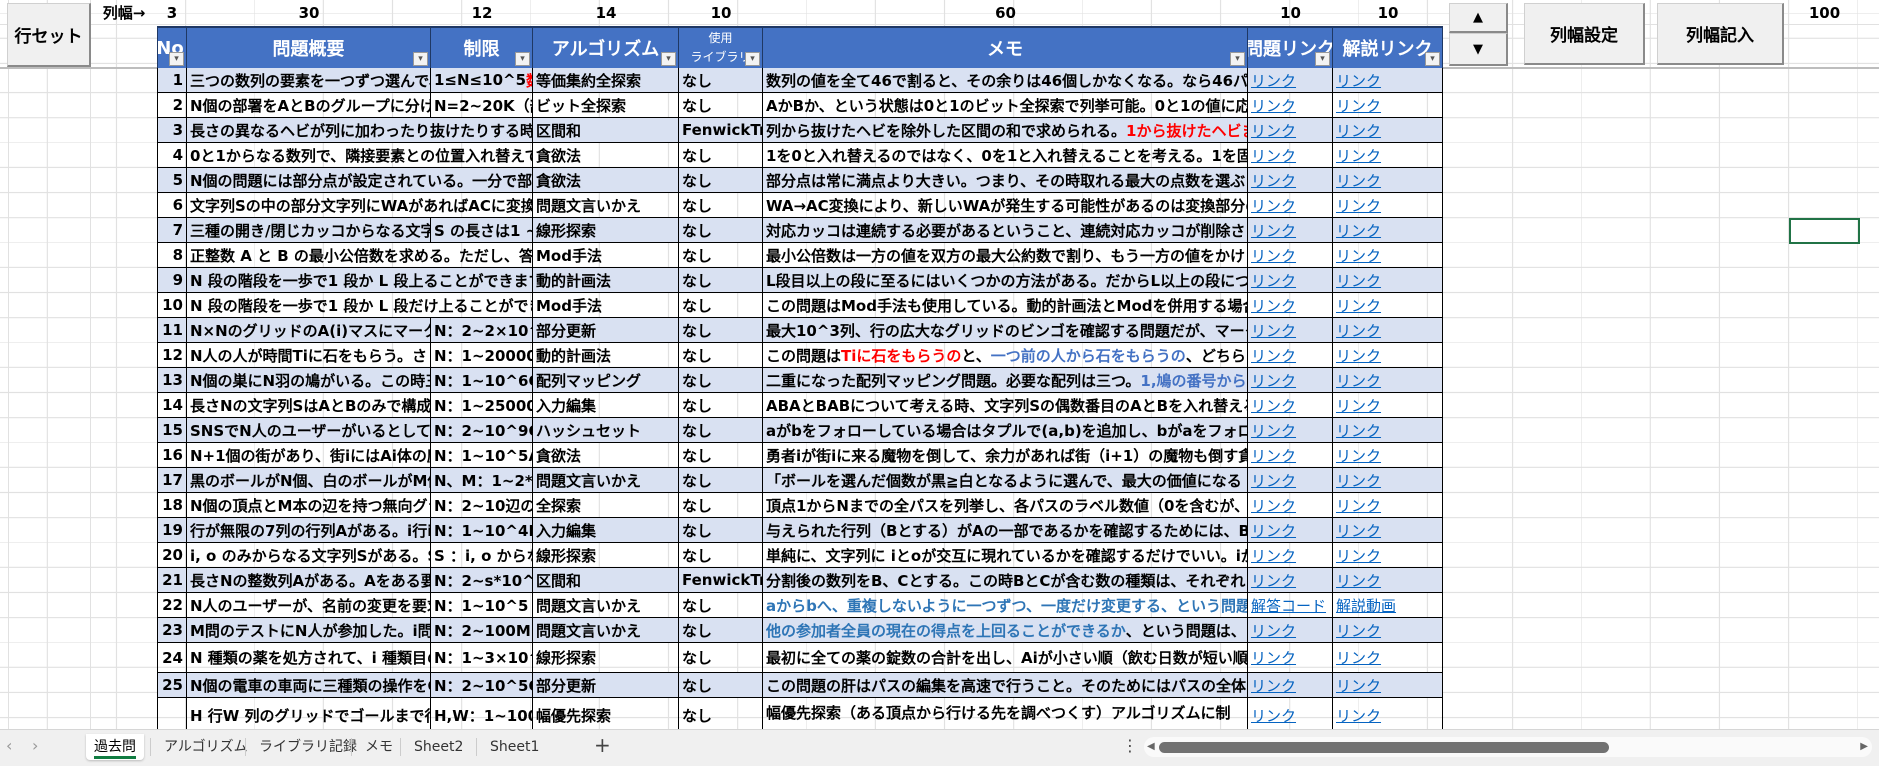  I want to click on library-cell: FenwickTree, so click(721, 130).